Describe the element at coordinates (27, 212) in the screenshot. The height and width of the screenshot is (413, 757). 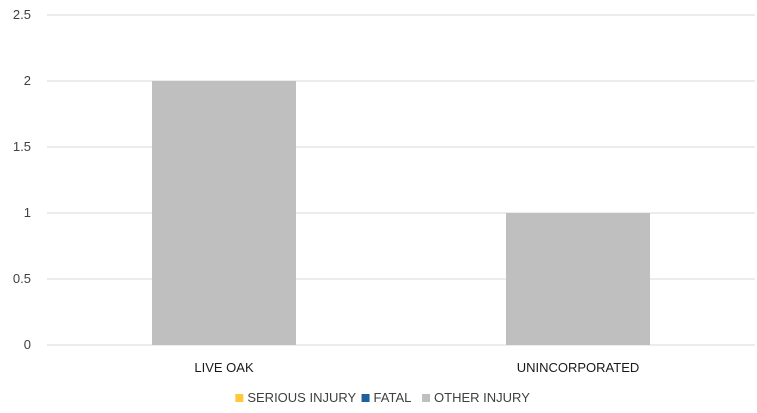
I see `y-tick-label: 1` at that location.